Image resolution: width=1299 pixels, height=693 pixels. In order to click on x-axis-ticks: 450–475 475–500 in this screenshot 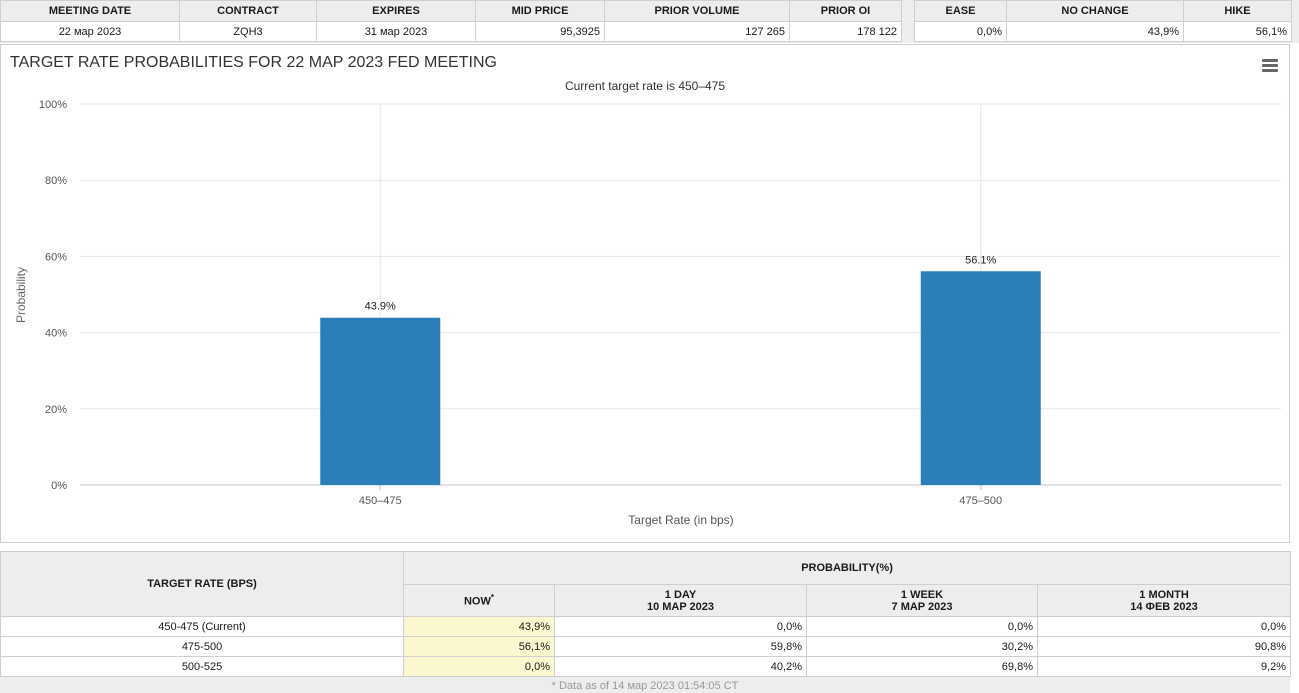, I will do `click(680, 496)`.